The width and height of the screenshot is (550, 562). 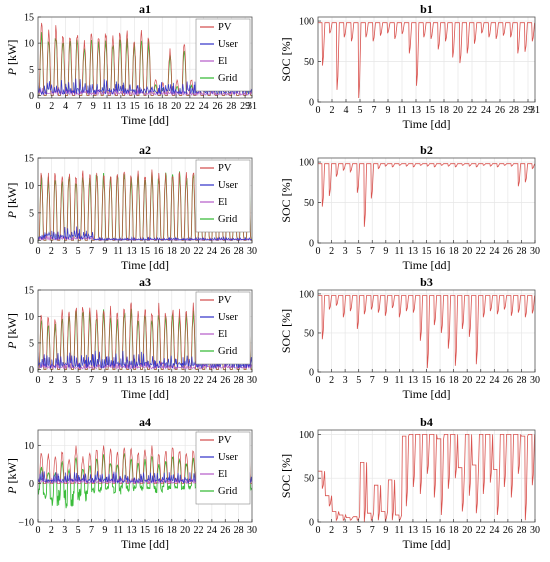 I want to click on legend-entry: PV, so click(x=225, y=300).